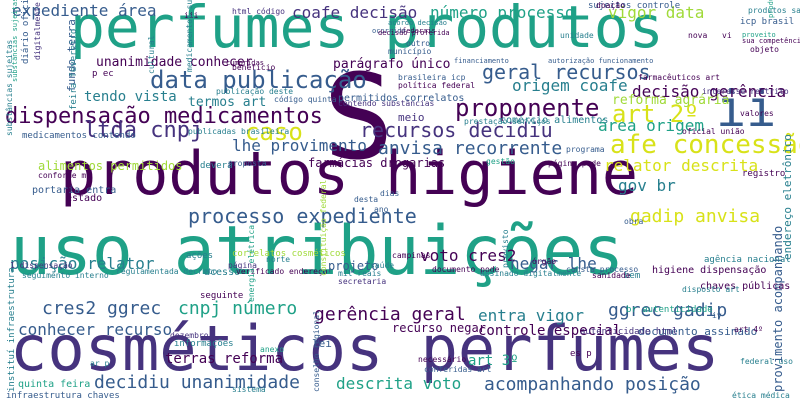 The height and width of the screenshot is (400, 800). I want to click on word-cloud-term: desta, so click(366, 199).